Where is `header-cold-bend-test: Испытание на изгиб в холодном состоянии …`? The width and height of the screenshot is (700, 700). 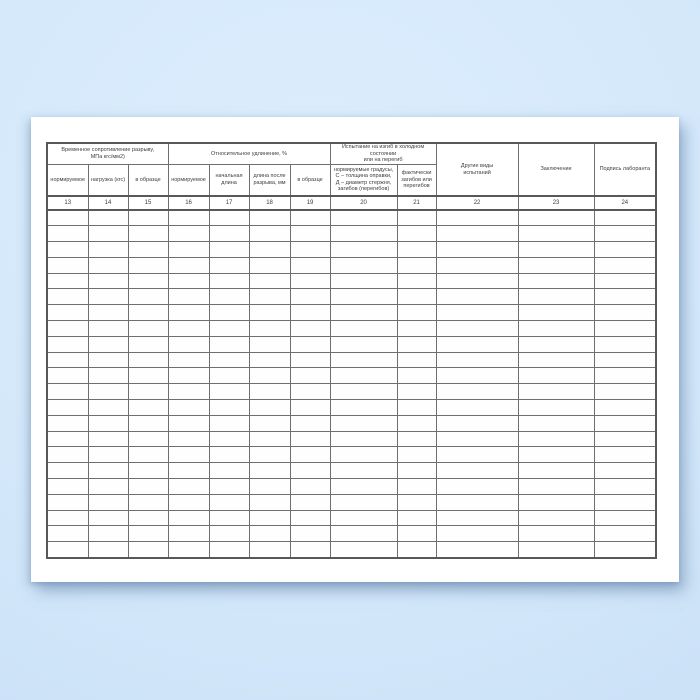
header-cold-bend-test: Испытание на изгиб в холодном состоянии … is located at coordinates (383, 153).